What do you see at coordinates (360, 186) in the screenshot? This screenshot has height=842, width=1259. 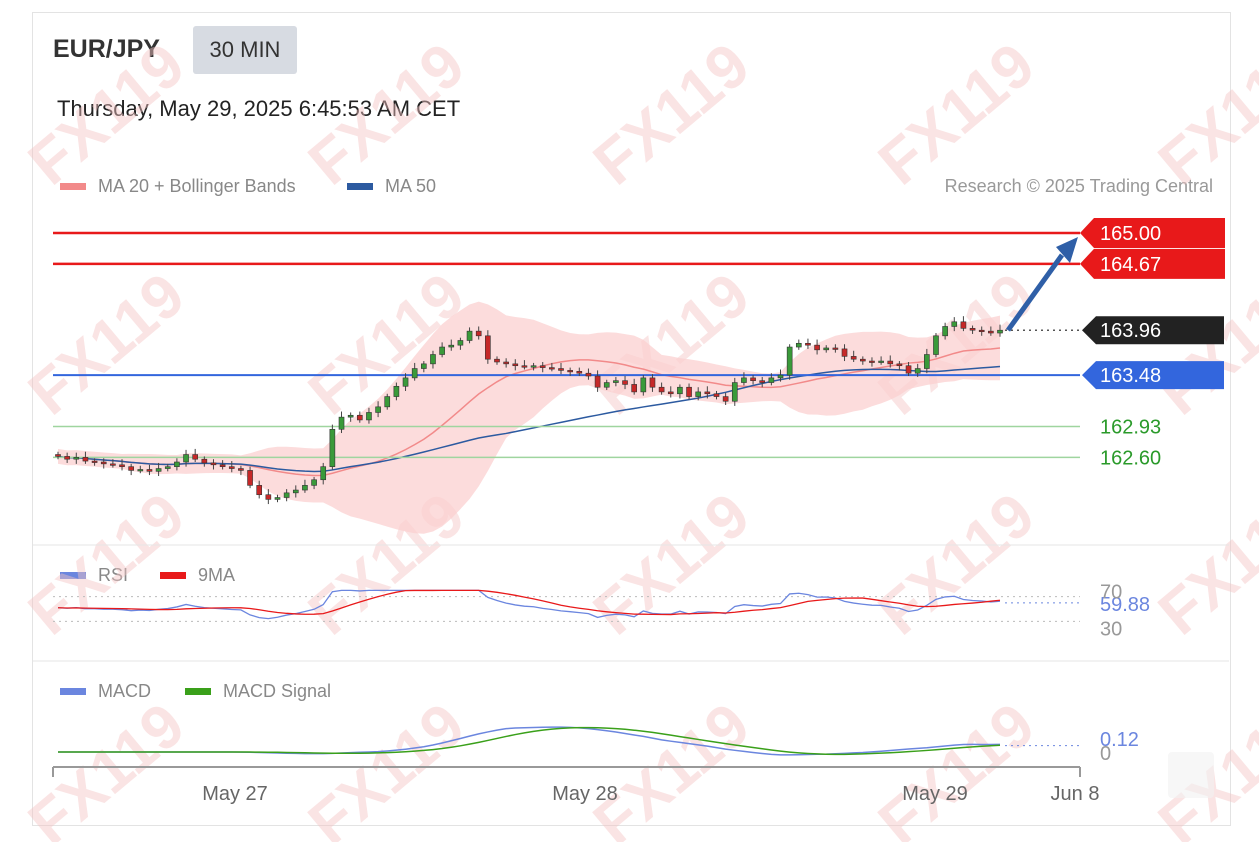 I see `ma50-swatch` at bounding box center [360, 186].